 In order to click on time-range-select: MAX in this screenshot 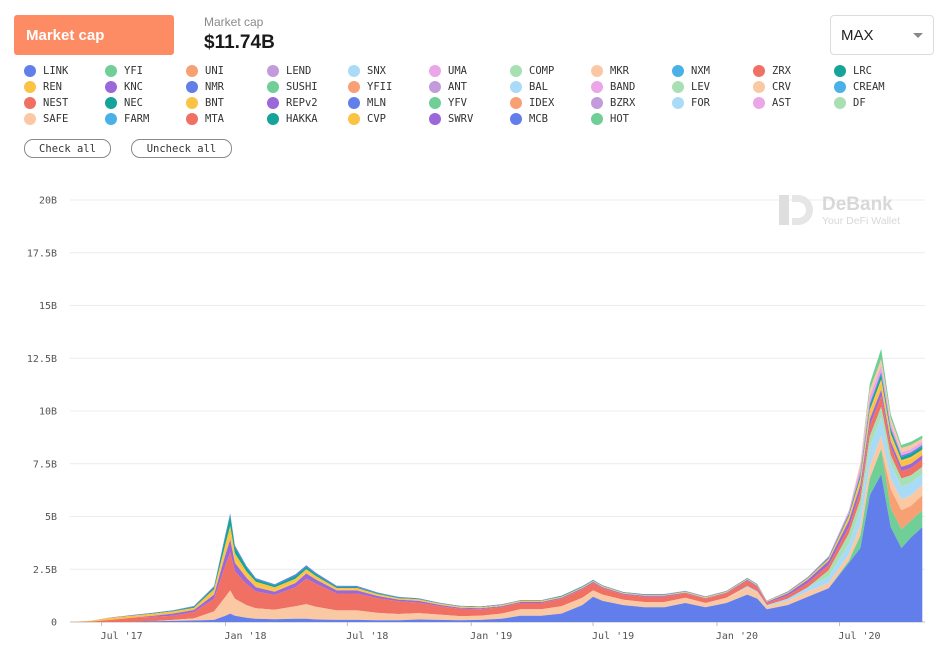, I will do `click(882, 35)`.